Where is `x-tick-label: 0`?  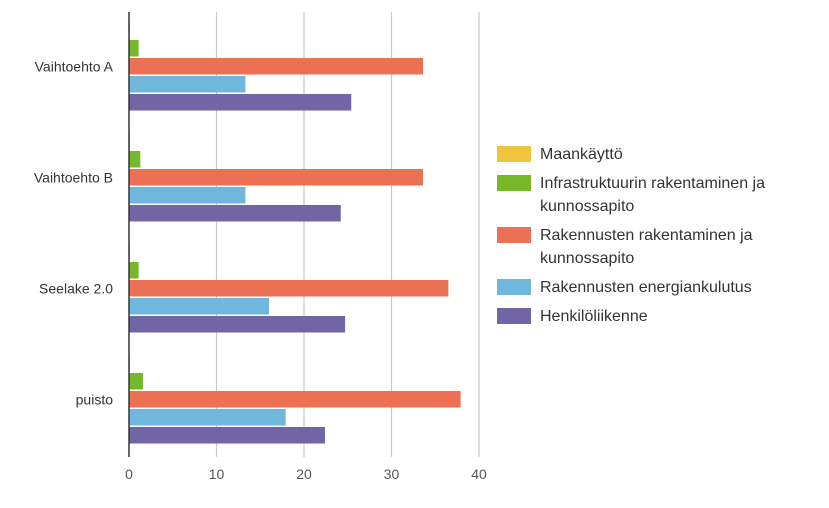 x-tick-label: 0 is located at coordinates (129, 474).